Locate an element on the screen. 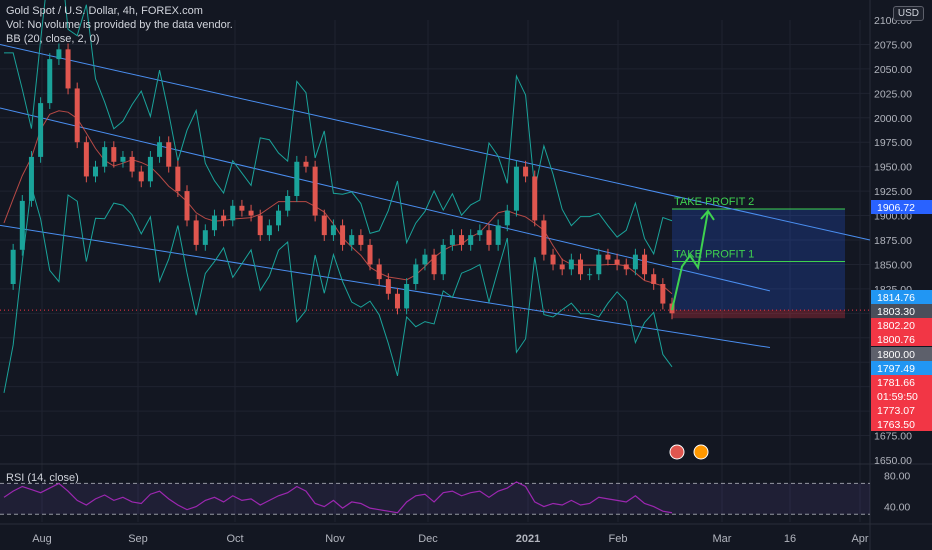 The width and height of the screenshot is (932, 550). bollinger-label: BB (20, close, 2, 0) is located at coordinates (53, 39).